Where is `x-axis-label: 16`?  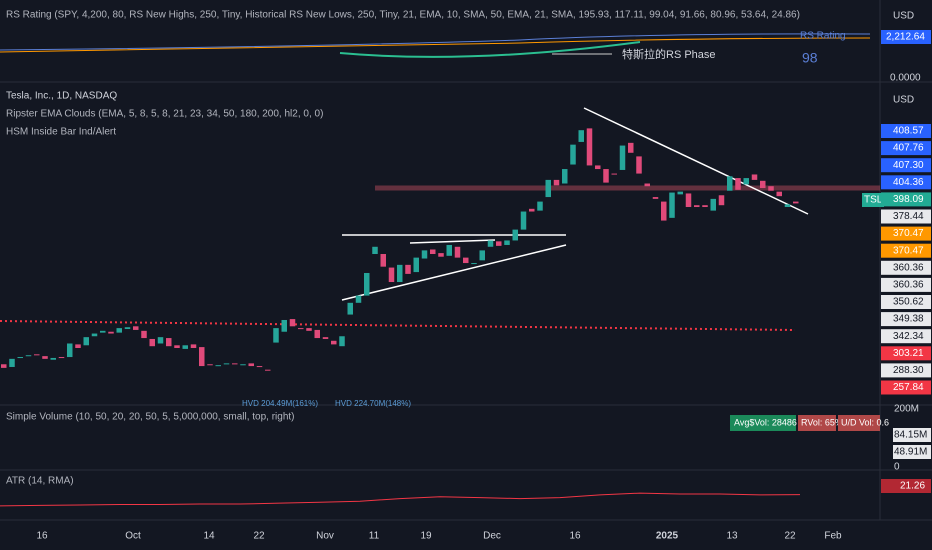 x-axis-label: 16 is located at coordinates (575, 536).